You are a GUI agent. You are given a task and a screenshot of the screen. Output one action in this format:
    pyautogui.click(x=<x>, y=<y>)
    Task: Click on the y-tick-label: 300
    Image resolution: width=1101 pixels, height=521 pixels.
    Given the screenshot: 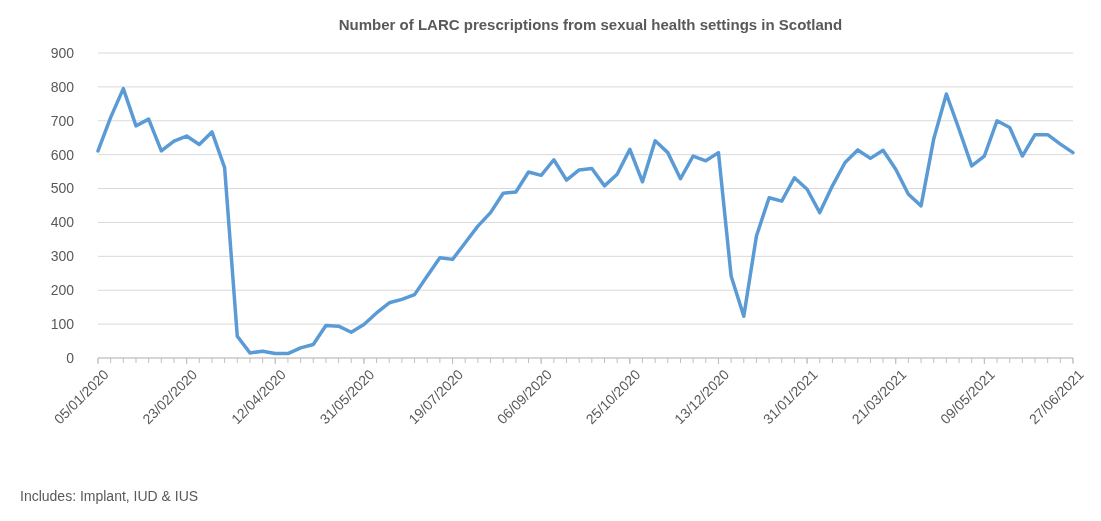 What is the action you would take?
    pyautogui.click(x=62, y=256)
    